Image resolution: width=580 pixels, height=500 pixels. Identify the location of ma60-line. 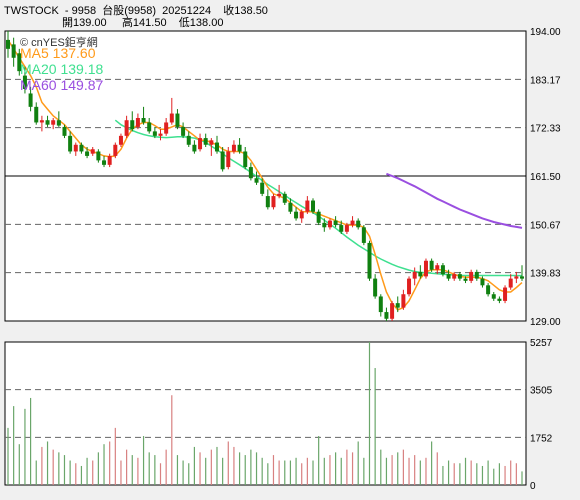
(454, 200).